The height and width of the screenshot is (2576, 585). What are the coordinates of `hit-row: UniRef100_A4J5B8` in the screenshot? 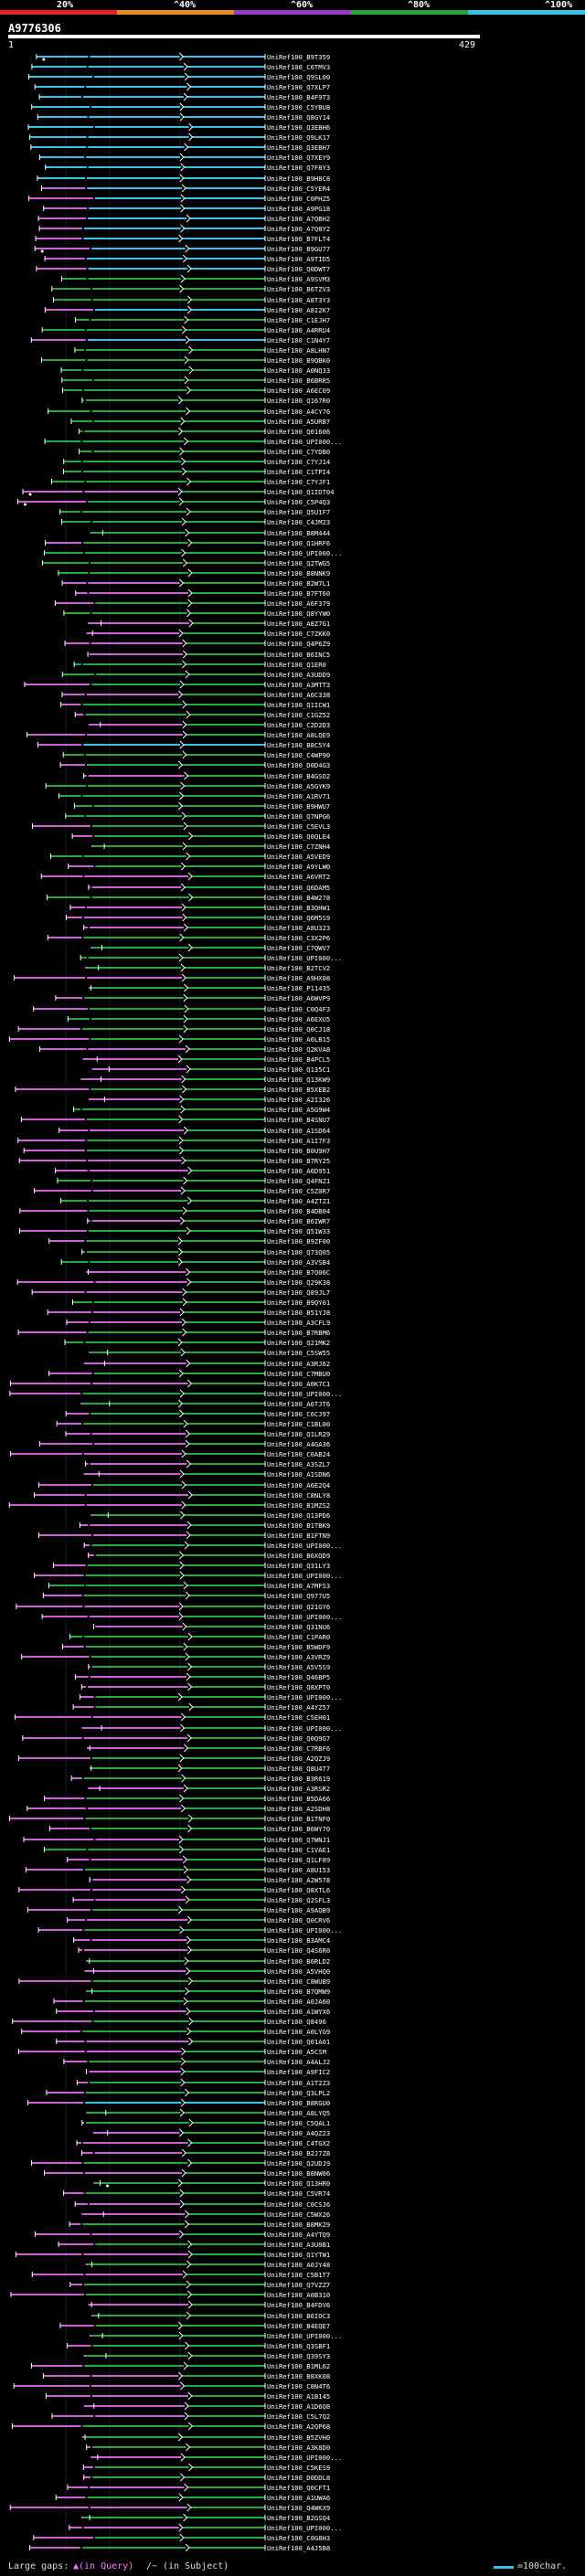 It's located at (180, 2547).